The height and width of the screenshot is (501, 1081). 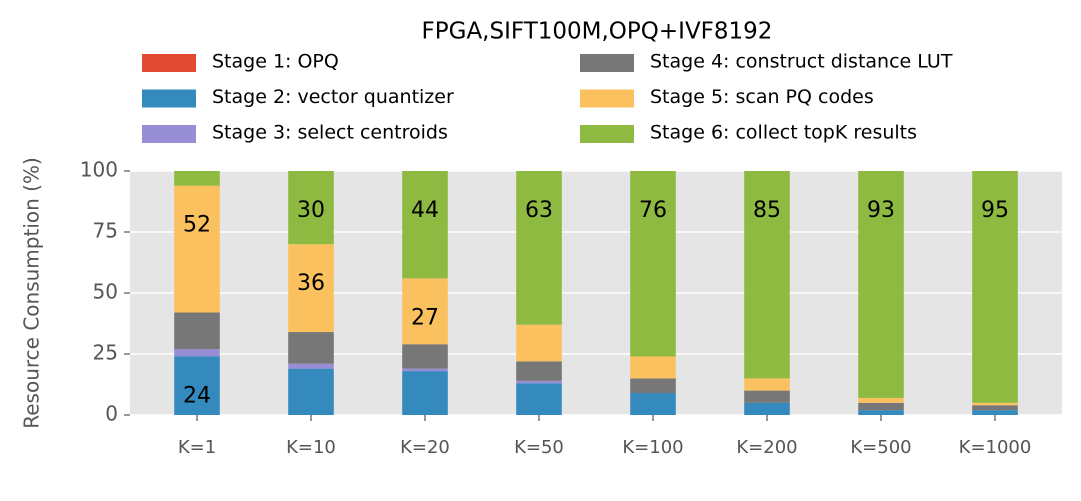 I want to click on x-tick-label: K=50, so click(x=539, y=447).